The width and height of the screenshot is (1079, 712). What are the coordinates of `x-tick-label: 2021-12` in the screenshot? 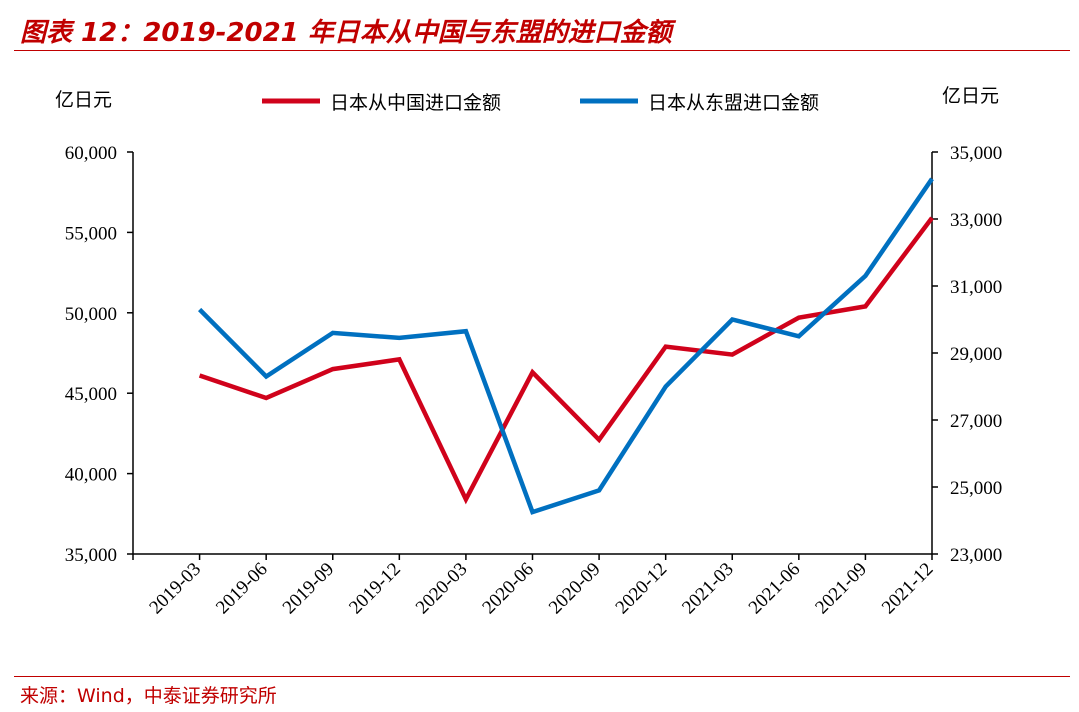 It's located at (908, 589).